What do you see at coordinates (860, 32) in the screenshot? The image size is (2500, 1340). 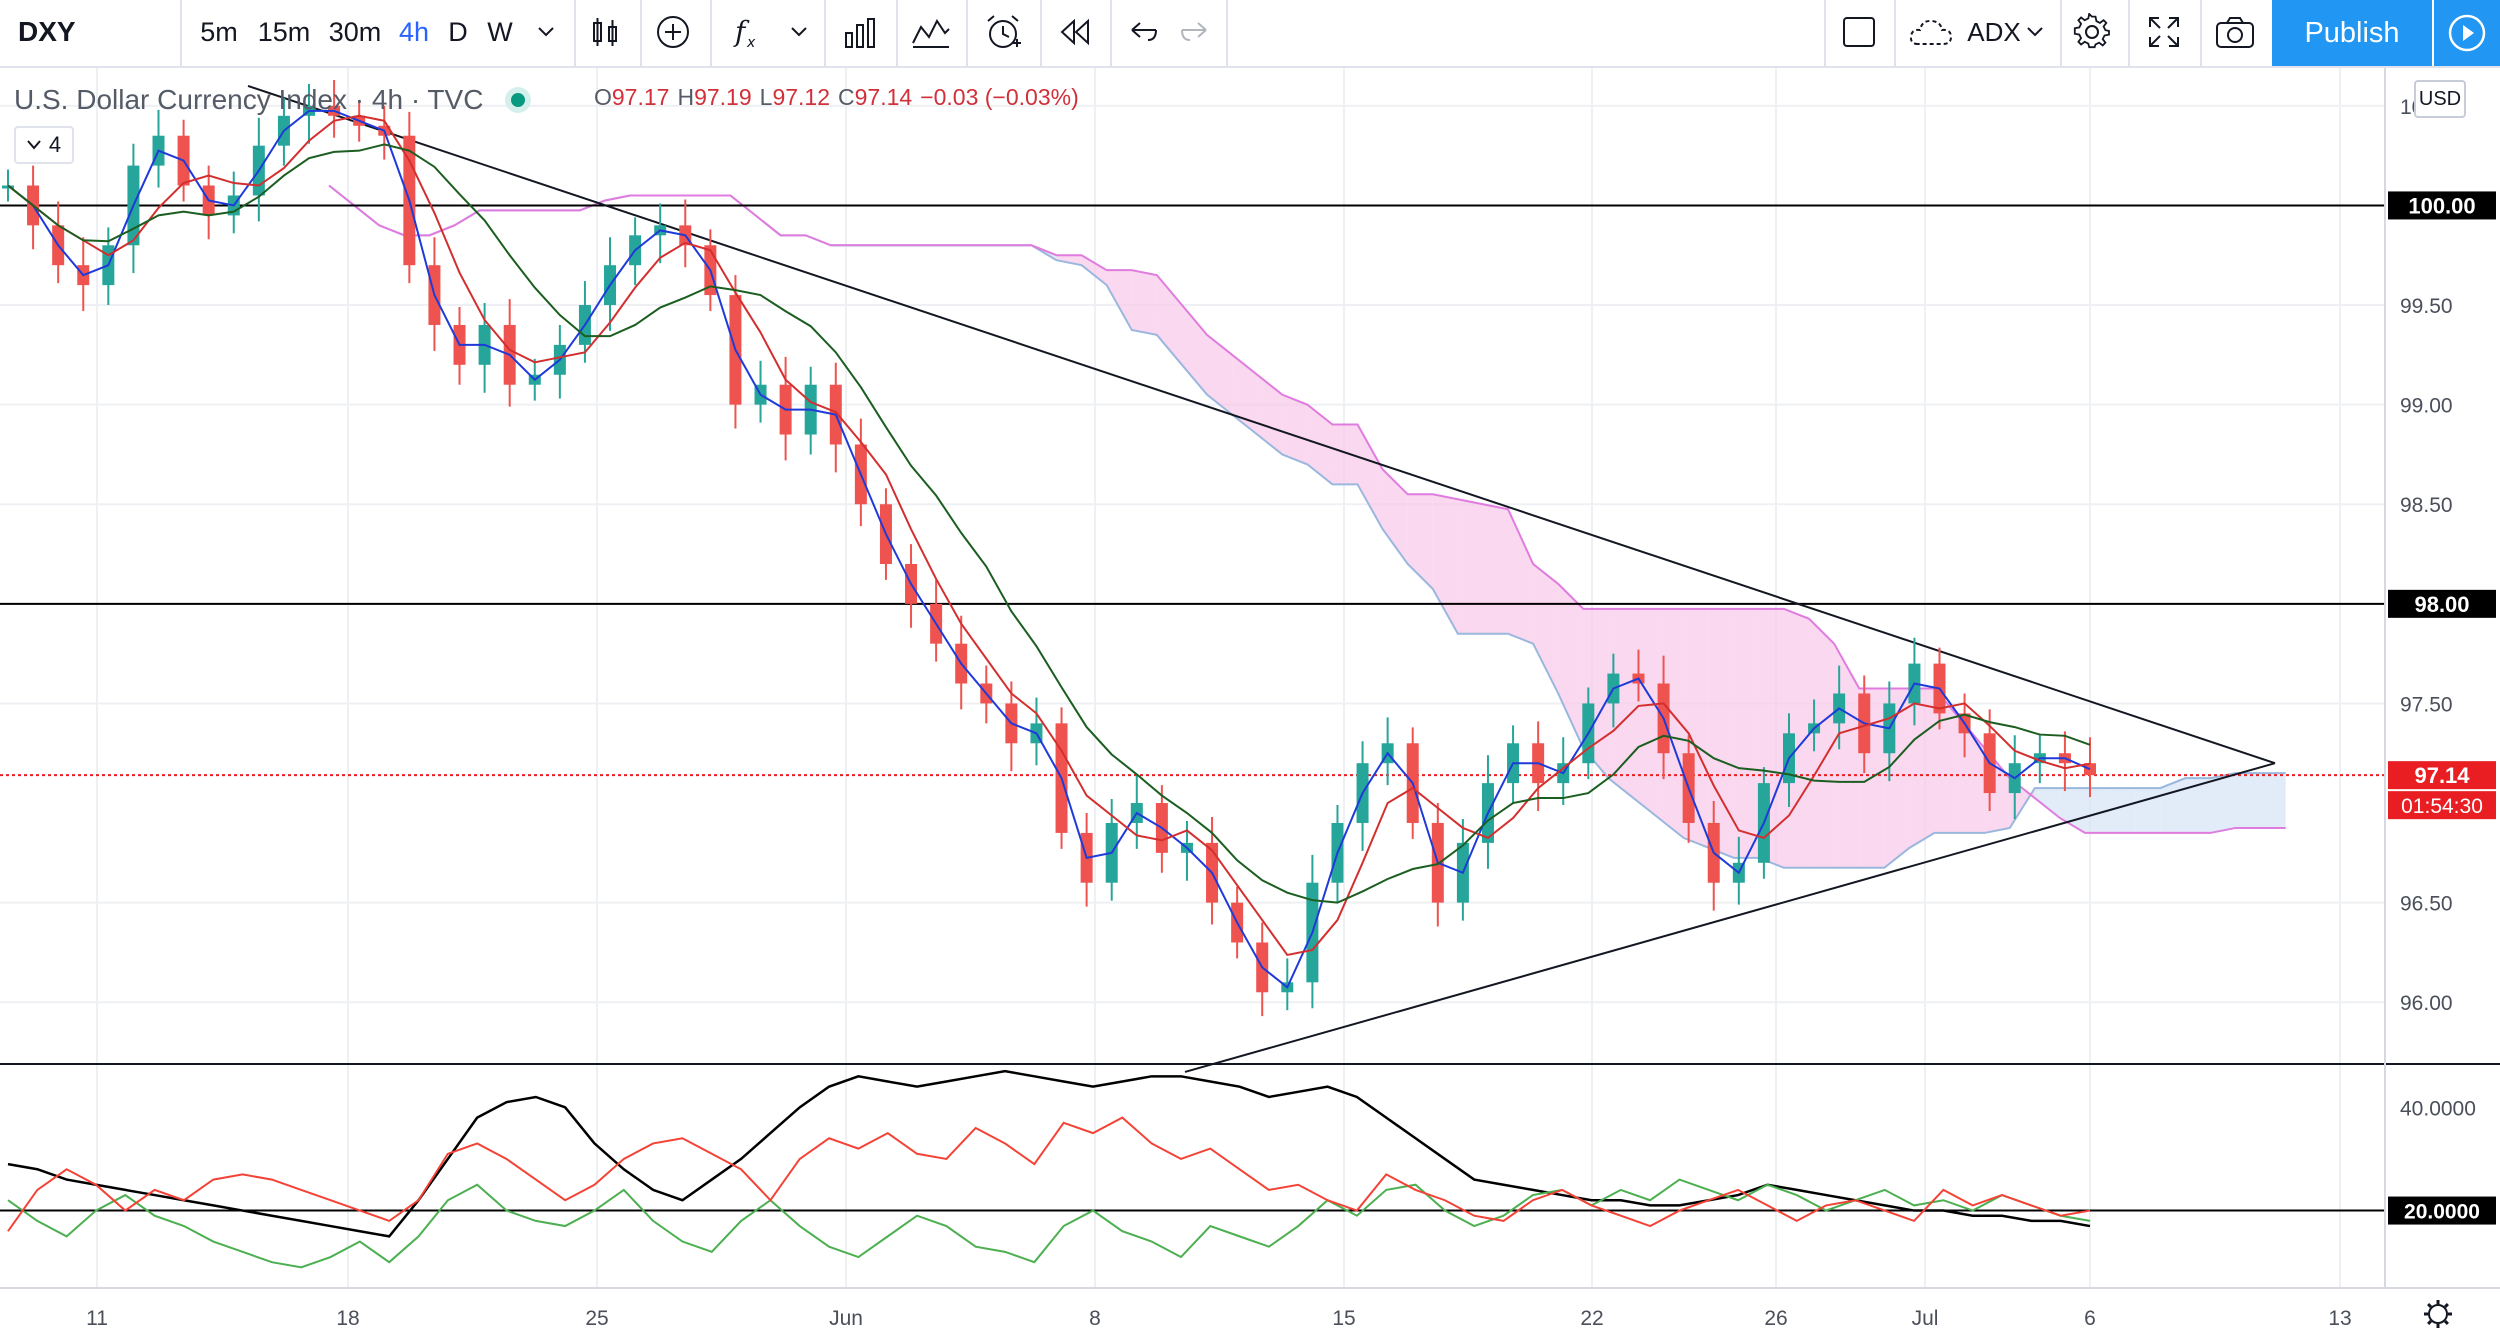 I see `financials-icon` at bounding box center [860, 32].